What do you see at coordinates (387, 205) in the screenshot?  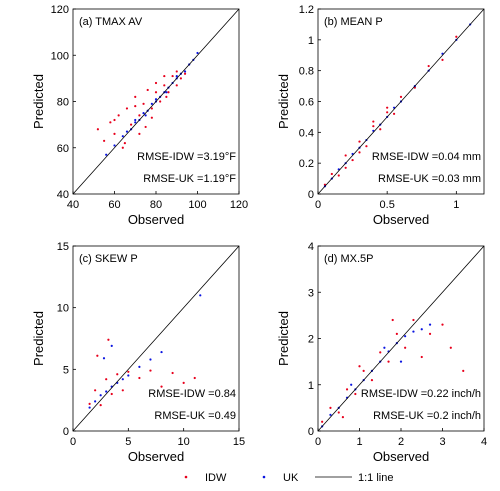 I see `panel-b-xtick-label: 0.5` at bounding box center [387, 205].